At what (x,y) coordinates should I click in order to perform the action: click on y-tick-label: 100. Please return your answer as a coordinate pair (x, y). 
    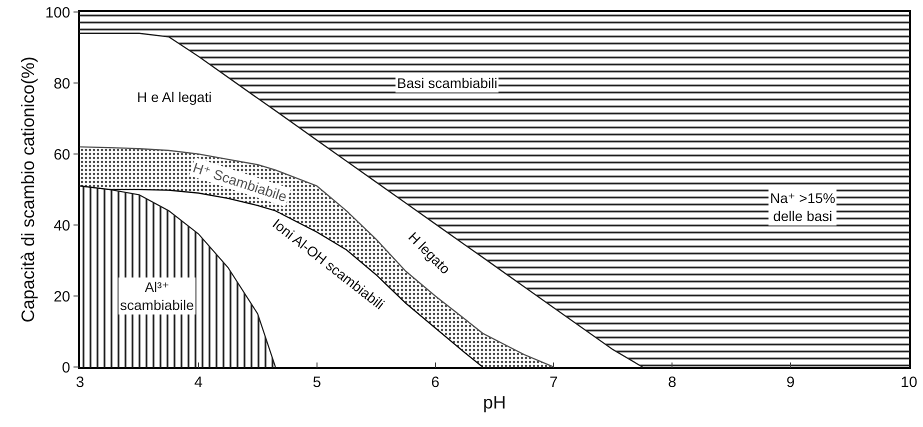
    Looking at the image, I should click on (57, 13).